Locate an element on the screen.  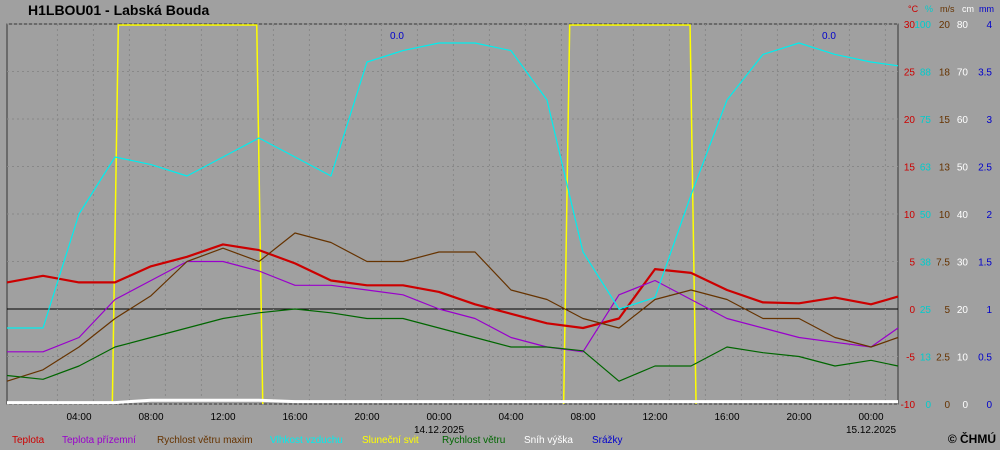
axis-tick-humidity_pct: 75 is located at coordinates (926, 120).